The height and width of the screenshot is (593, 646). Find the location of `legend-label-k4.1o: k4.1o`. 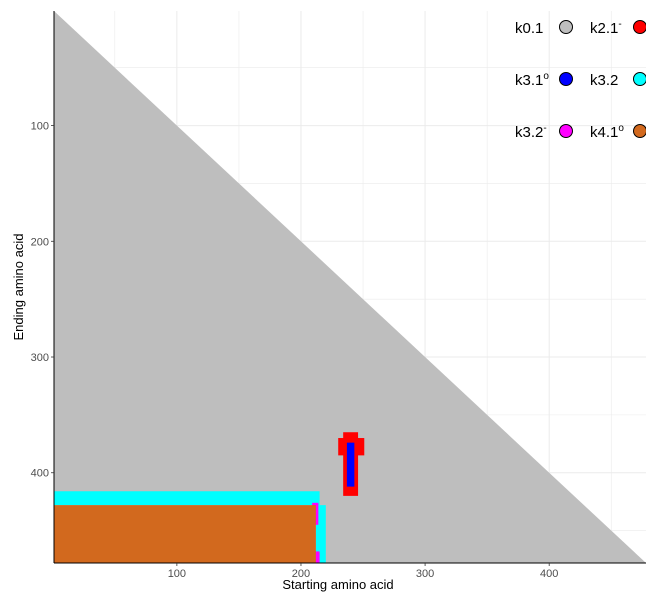

legend-label-k4.1o: k4.1o is located at coordinates (607, 132).